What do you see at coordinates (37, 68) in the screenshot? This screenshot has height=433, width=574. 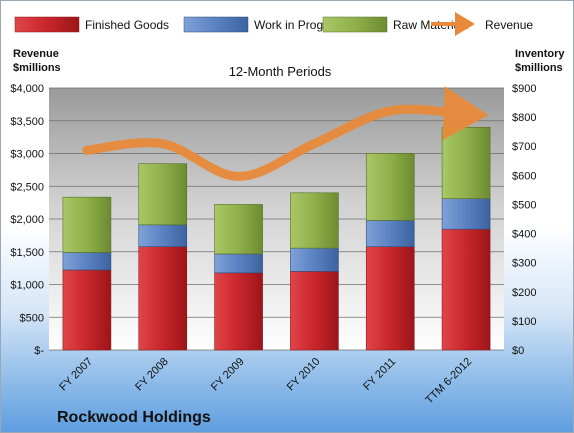 I see `left-axis-title-line2: $millions` at bounding box center [37, 68].